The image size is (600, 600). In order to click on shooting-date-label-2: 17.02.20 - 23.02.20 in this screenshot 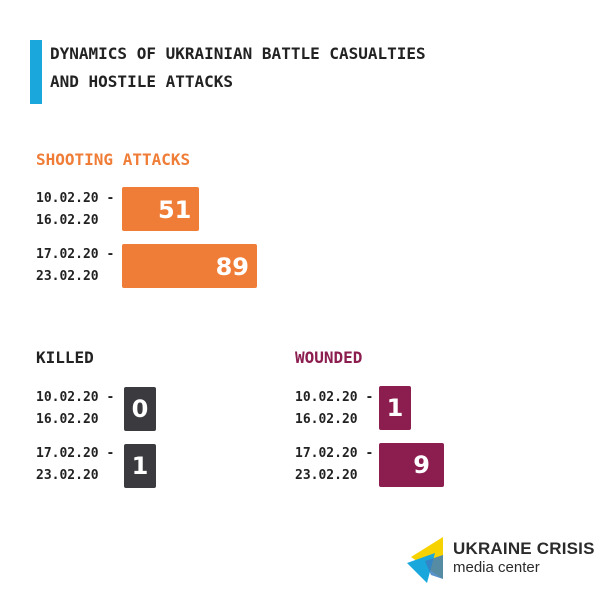, I will do `click(75, 266)`.